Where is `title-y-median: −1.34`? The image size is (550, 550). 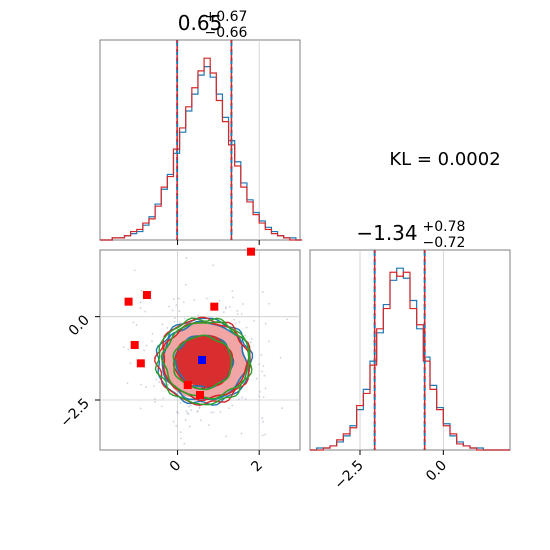 title-y-median: −1.34 is located at coordinates (386, 233).